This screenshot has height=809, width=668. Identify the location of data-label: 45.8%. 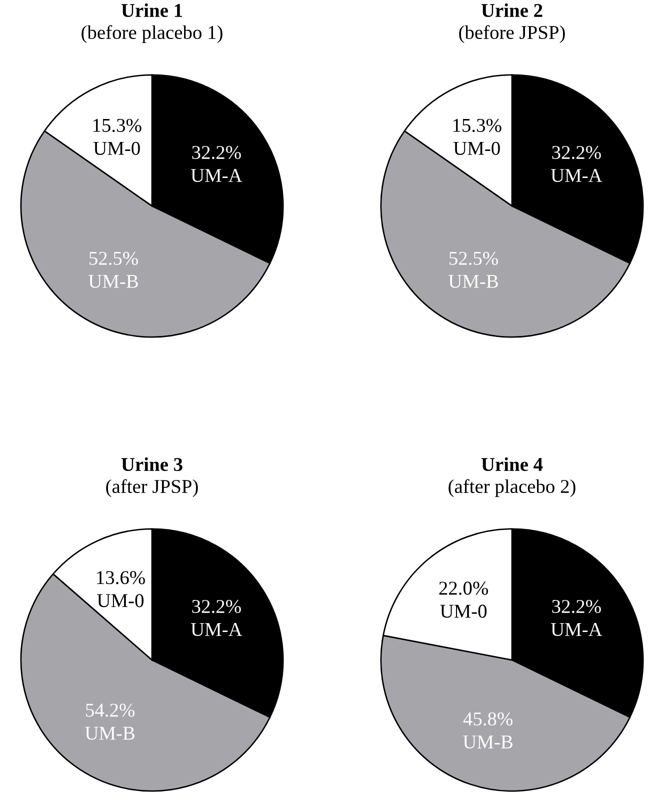
(488, 719).